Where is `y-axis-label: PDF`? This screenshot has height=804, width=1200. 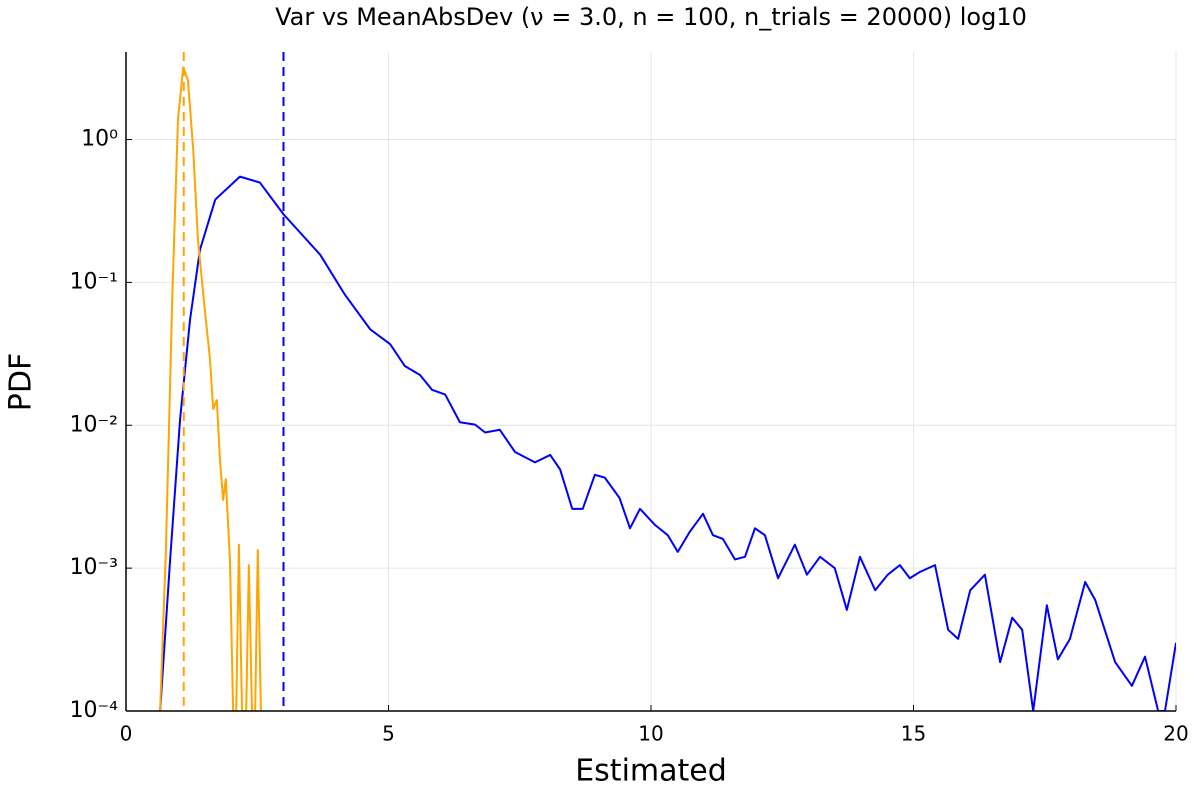
y-axis-label: PDF is located at coordinates (21, 382).